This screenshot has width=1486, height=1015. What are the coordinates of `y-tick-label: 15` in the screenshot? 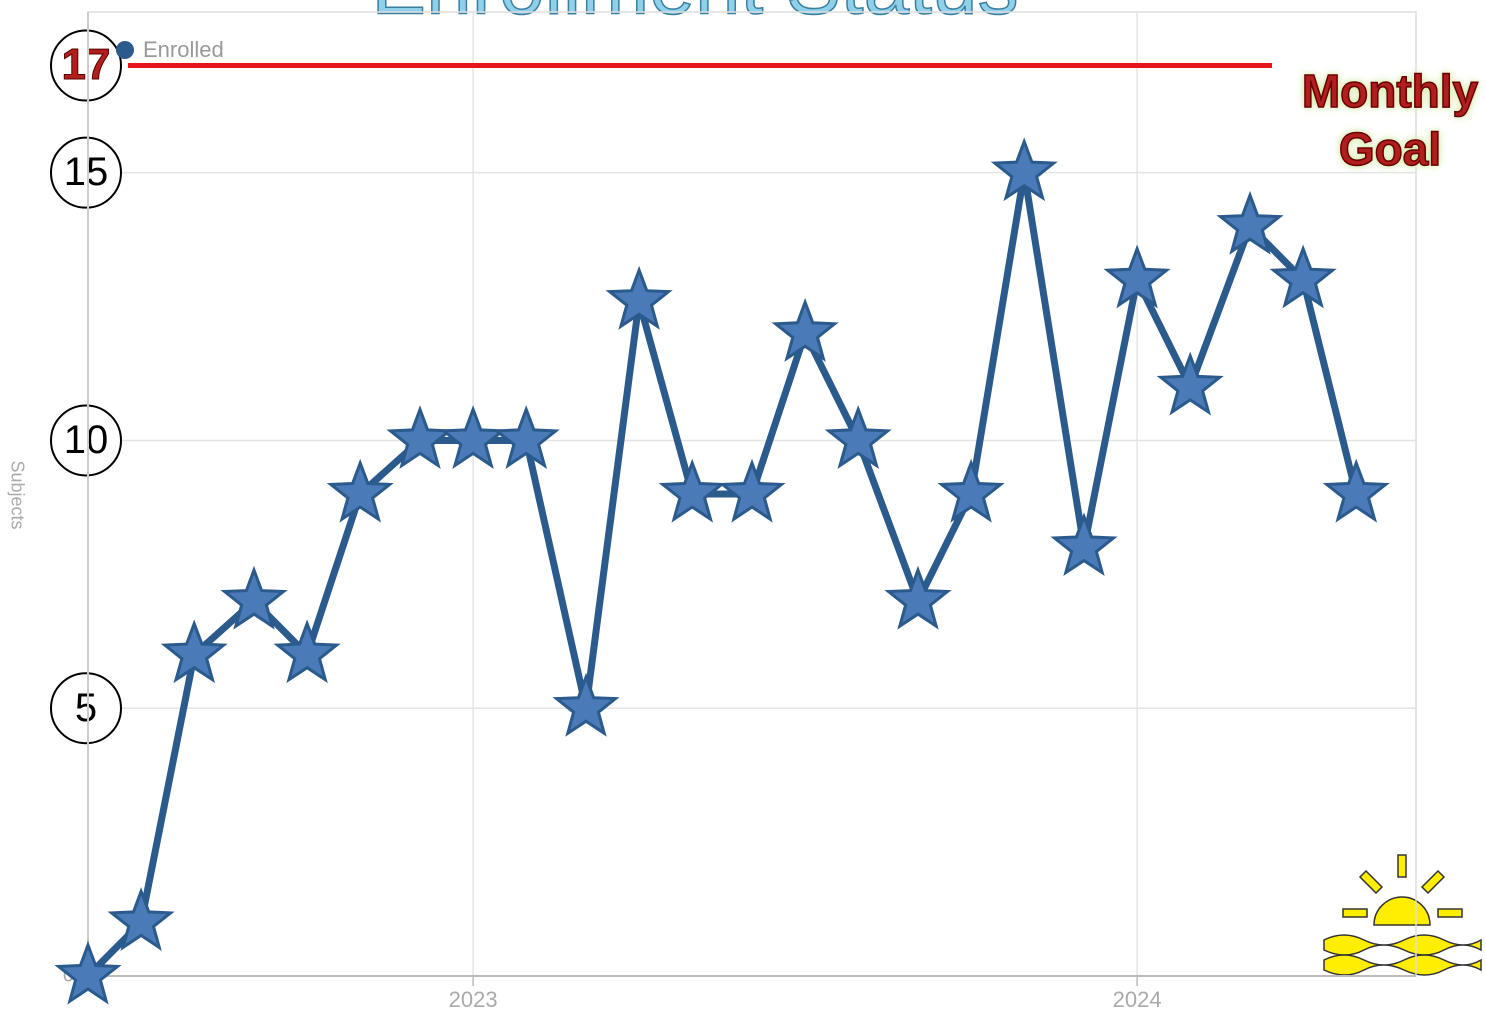 It's located at (86, 172).